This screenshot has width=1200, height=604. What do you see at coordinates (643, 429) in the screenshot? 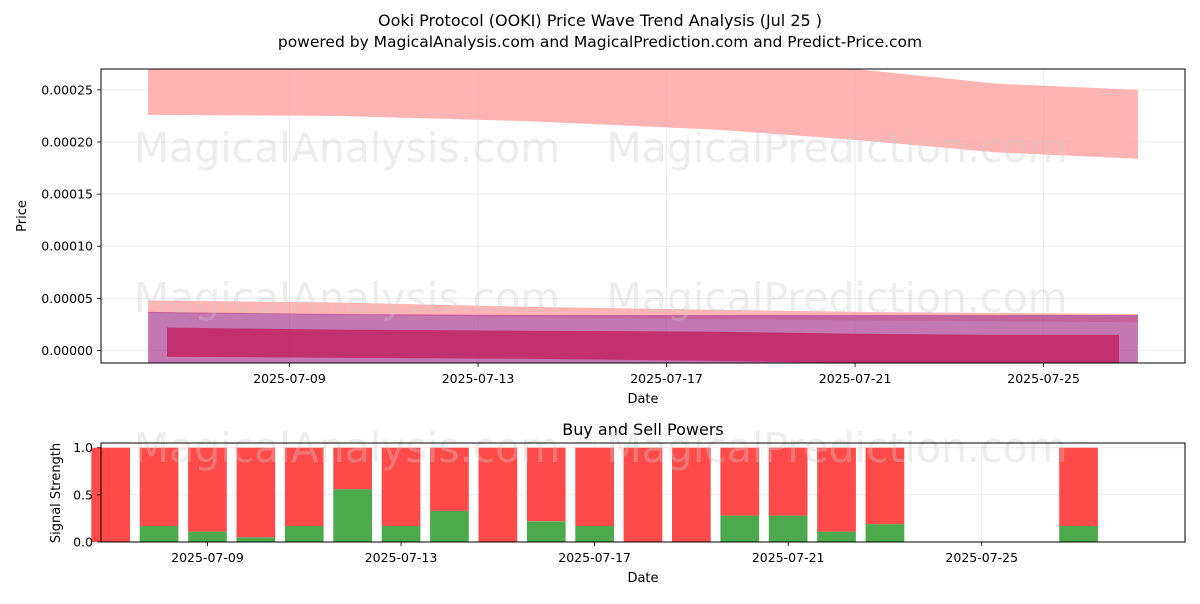
I see `signal-title: Buy and Sell Powers` at bounding box center [643, 429].